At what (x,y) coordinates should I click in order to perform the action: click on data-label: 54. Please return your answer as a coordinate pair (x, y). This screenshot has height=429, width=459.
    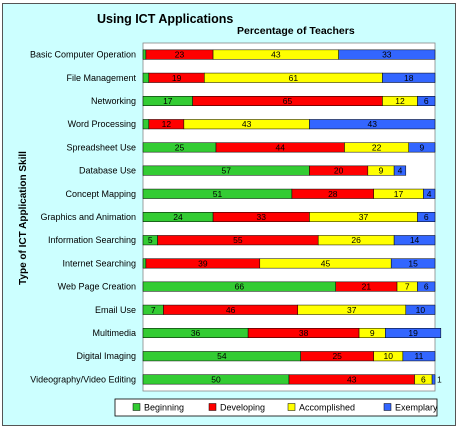
    Looking at the image, I should click on (222, 356).